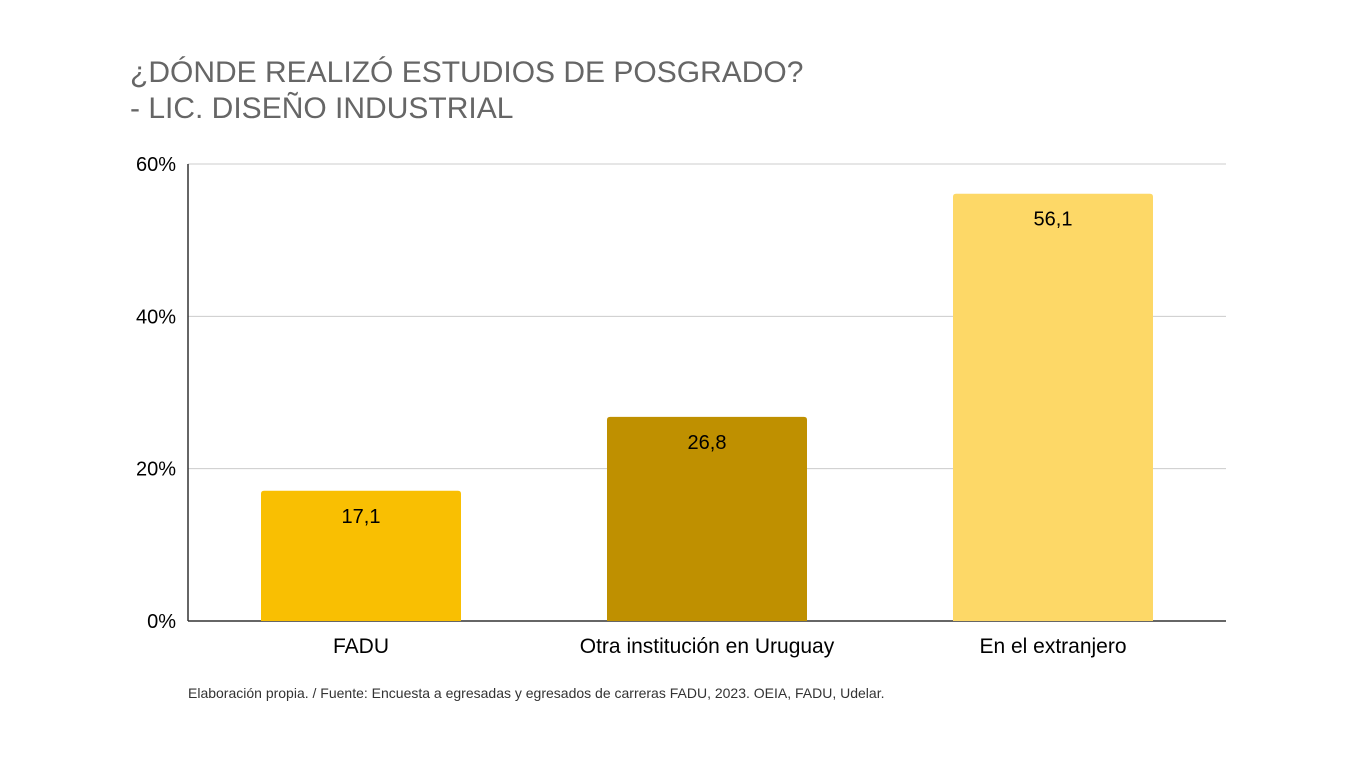 The width and height of the screenshot is (1357, 759). Describe the element at coordinates (161, 622) in the screenshot. I see `y-tick-label: 0%` at that location.